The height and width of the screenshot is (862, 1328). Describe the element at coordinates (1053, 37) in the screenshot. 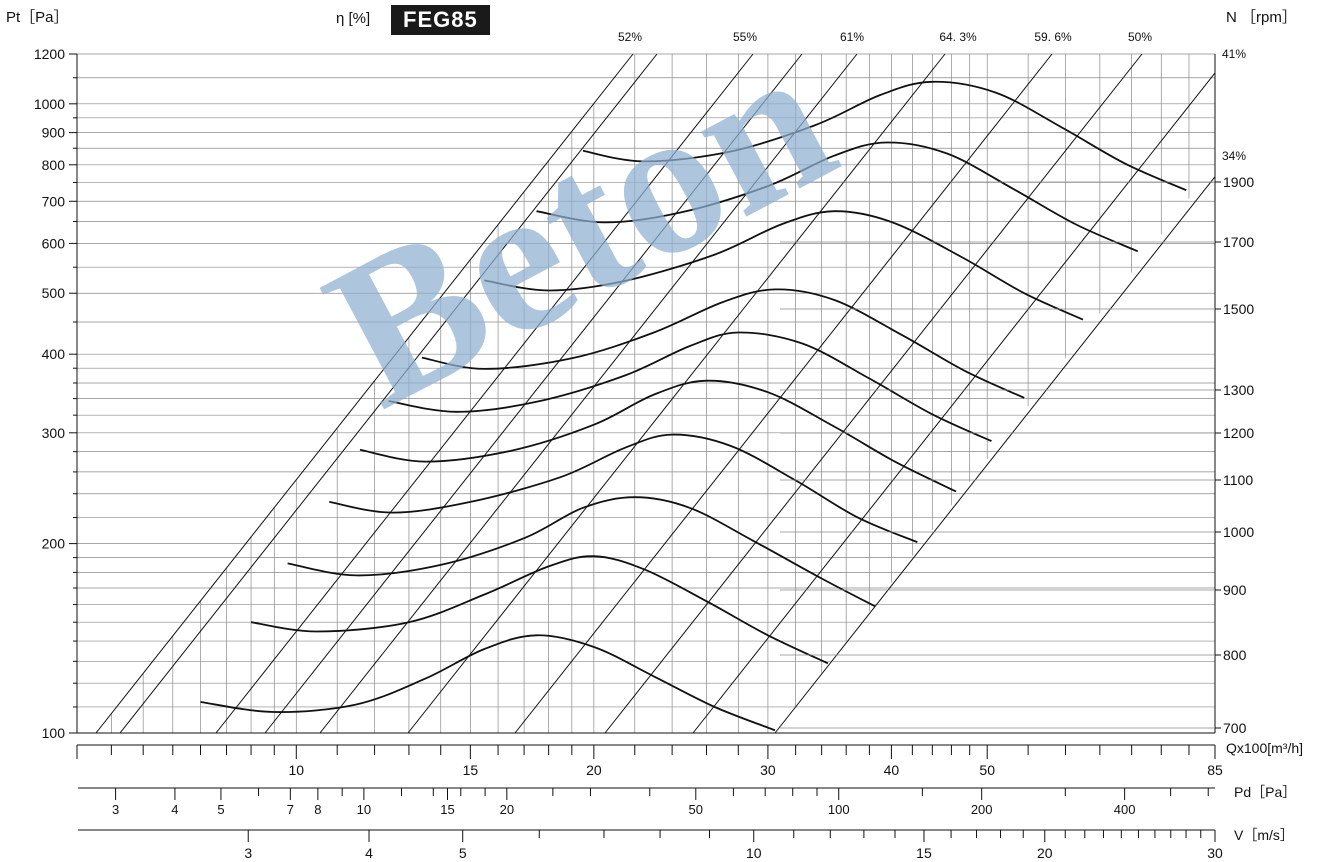

I see `efficiency-label: 59. 6%` at that location.